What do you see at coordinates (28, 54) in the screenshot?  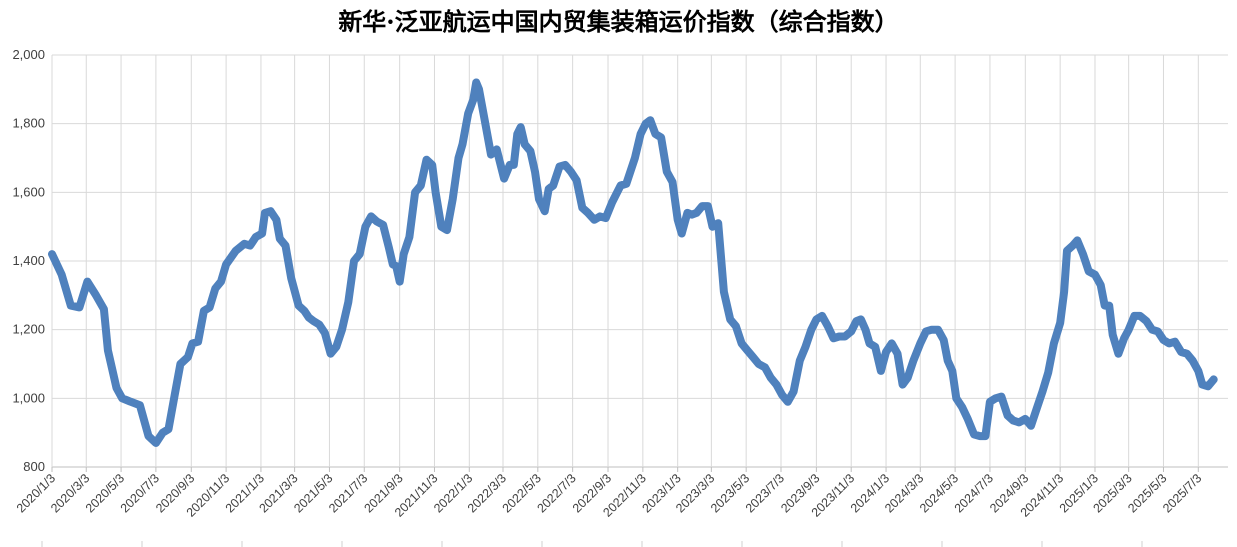 I see `y-tick-label: 2,000` at bounding box center [28, 54].